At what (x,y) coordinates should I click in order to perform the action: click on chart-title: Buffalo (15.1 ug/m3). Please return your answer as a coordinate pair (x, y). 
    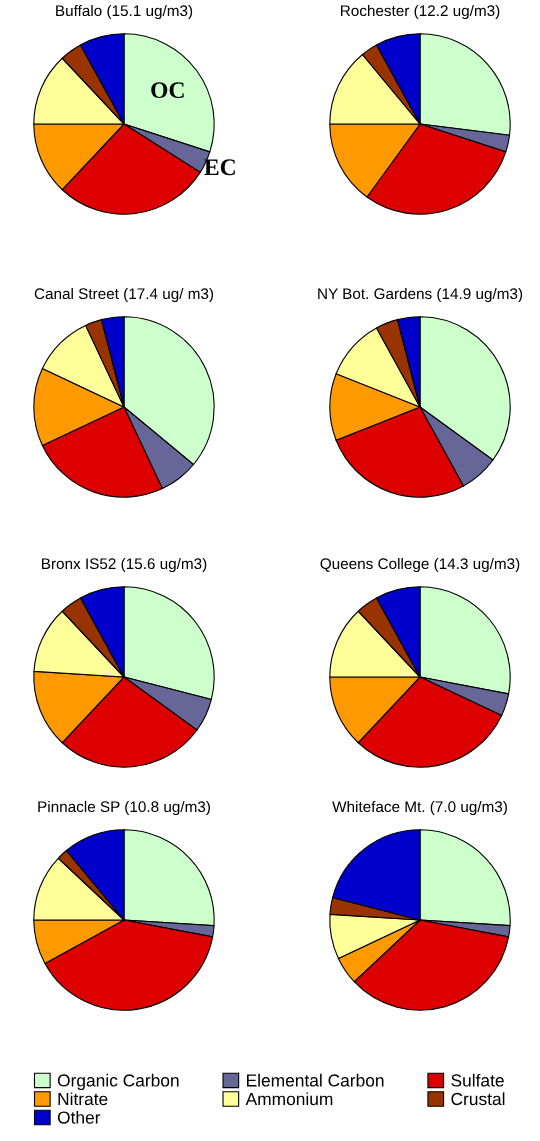
    Looking at the image, I should click on (124, 12).